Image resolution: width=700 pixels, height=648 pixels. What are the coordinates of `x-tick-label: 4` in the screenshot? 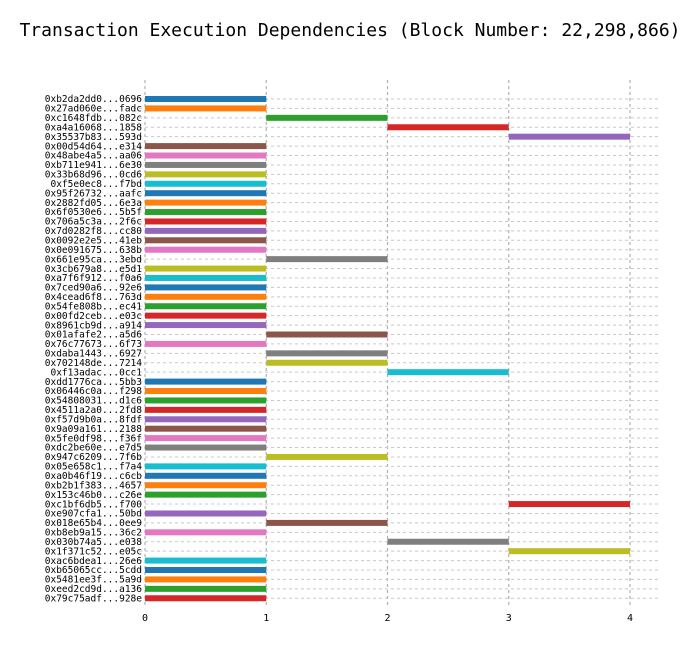 It's located at (630, 618).